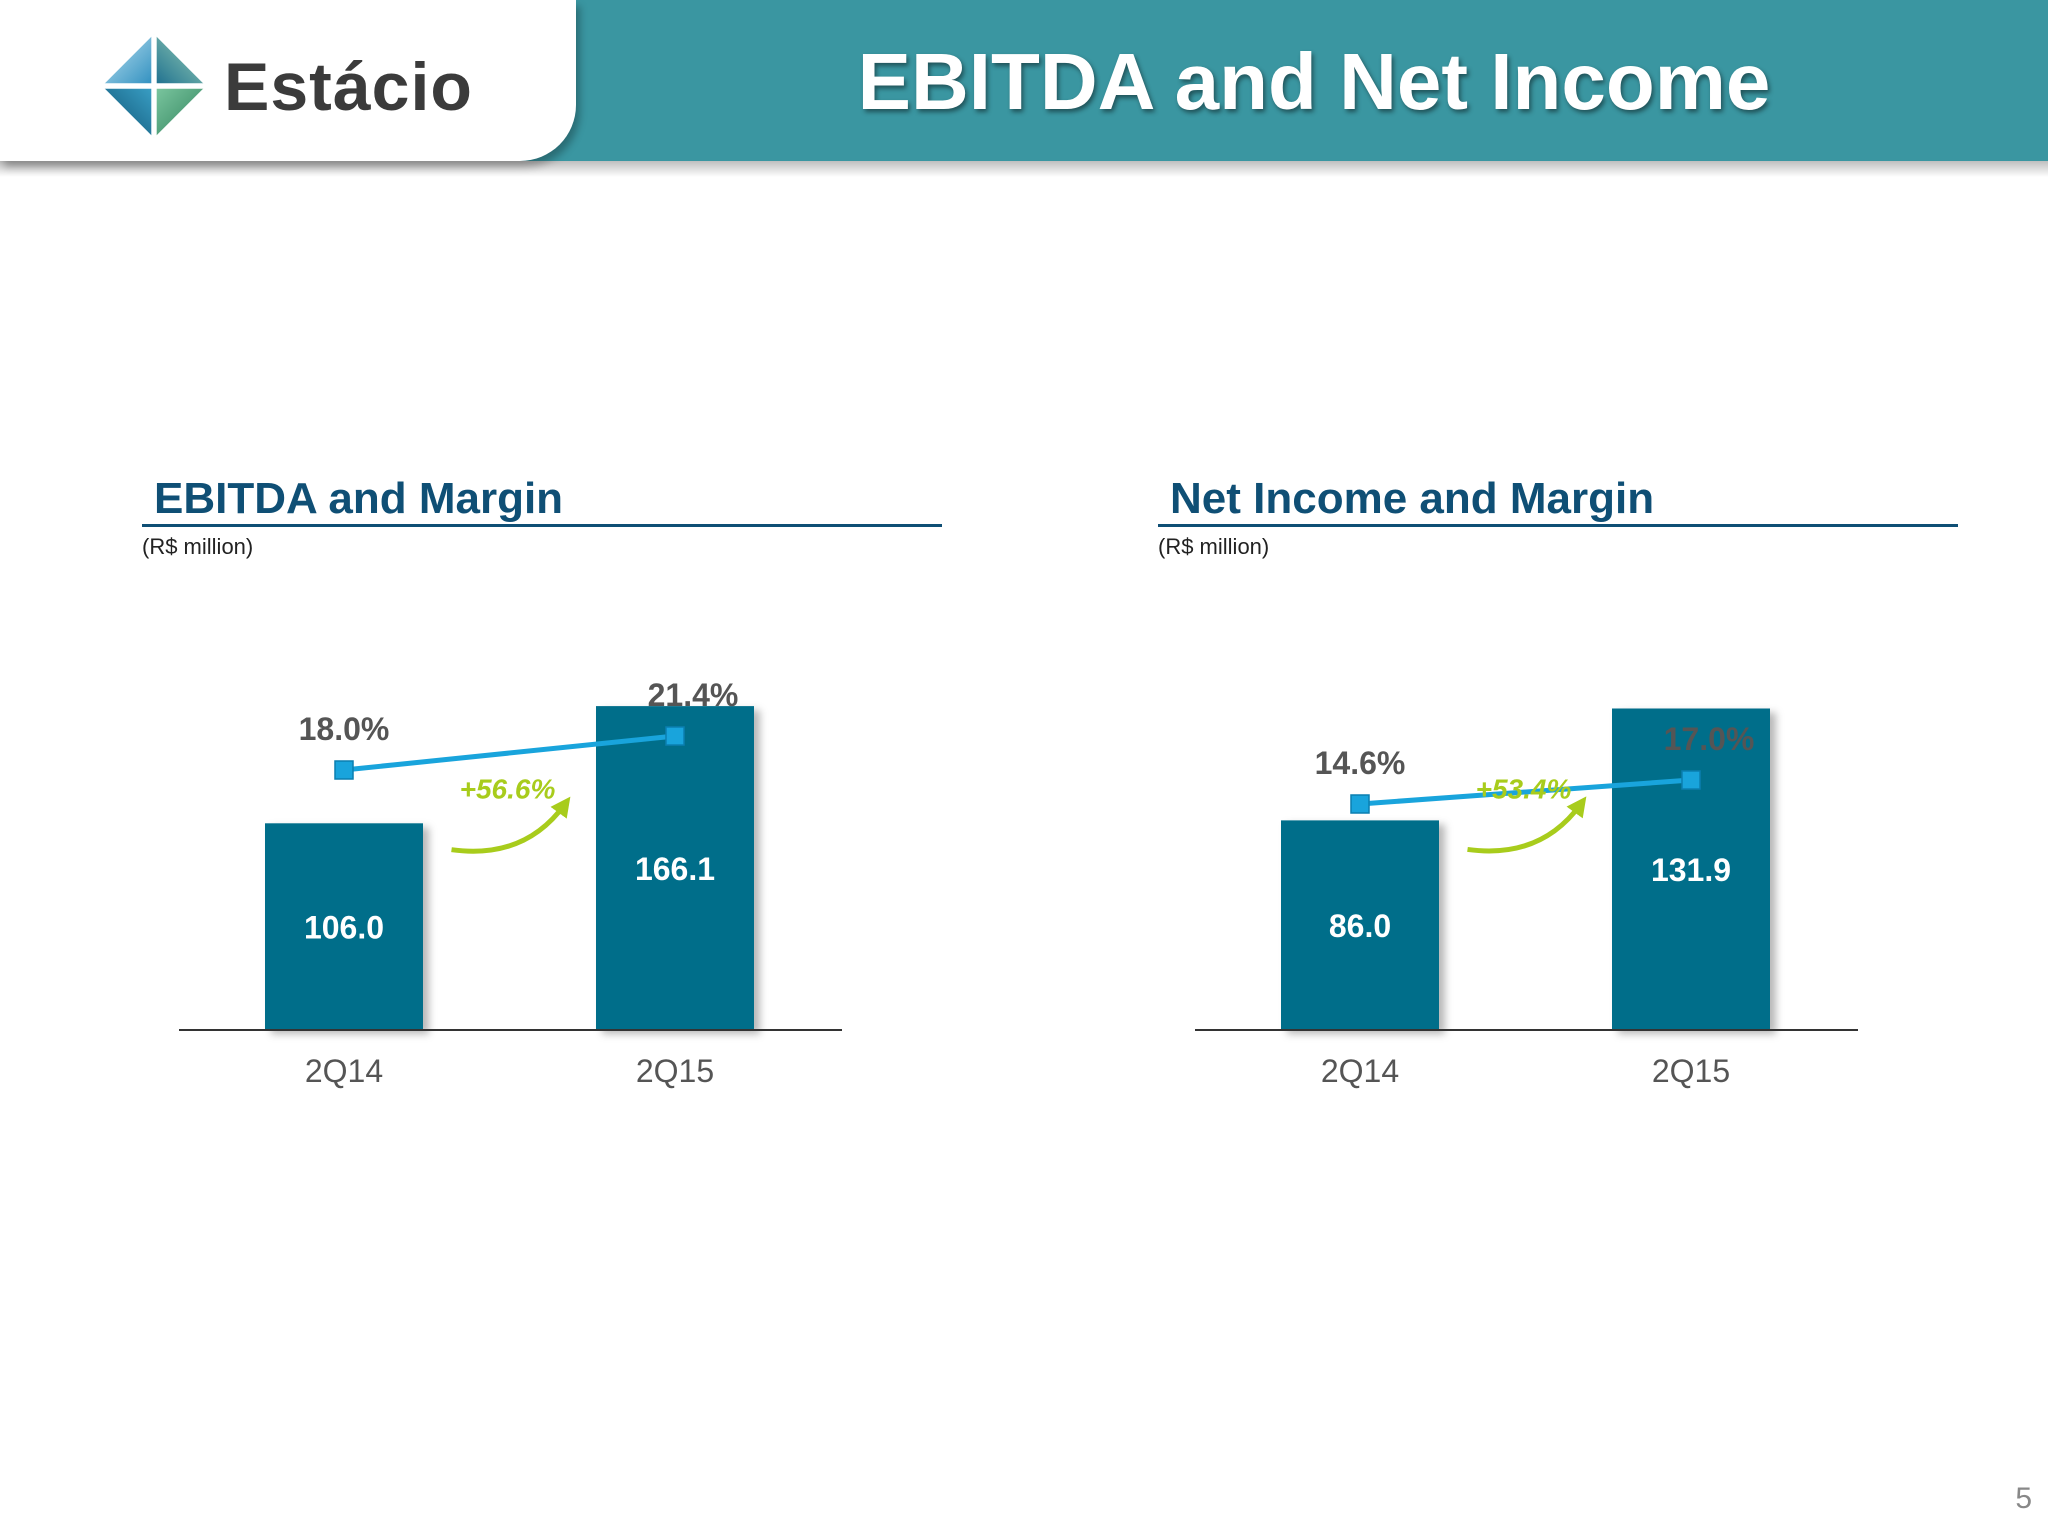  I want to click on ebitda-bar-2q14, so click(344, 926).